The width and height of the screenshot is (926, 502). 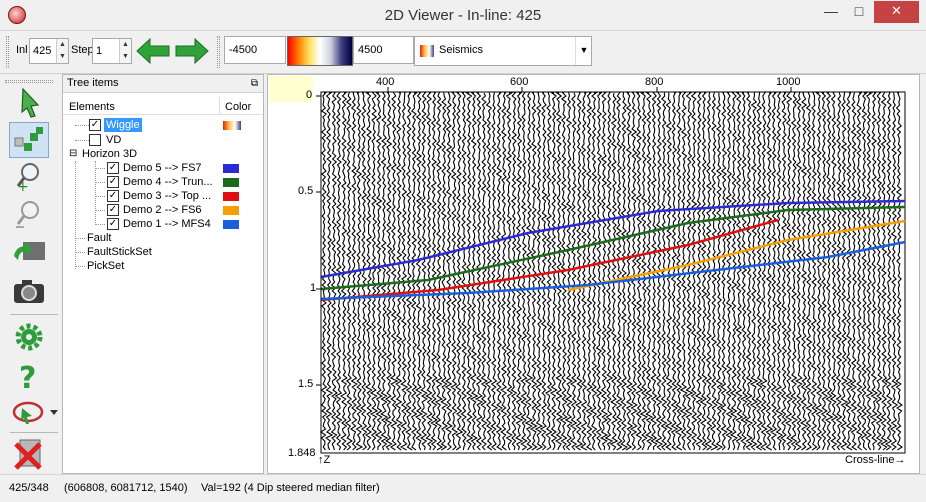 What do you see at coordinates (896, 12) in the screenshot?
I see `close-button: ✕` at bounding box center [896, 12].